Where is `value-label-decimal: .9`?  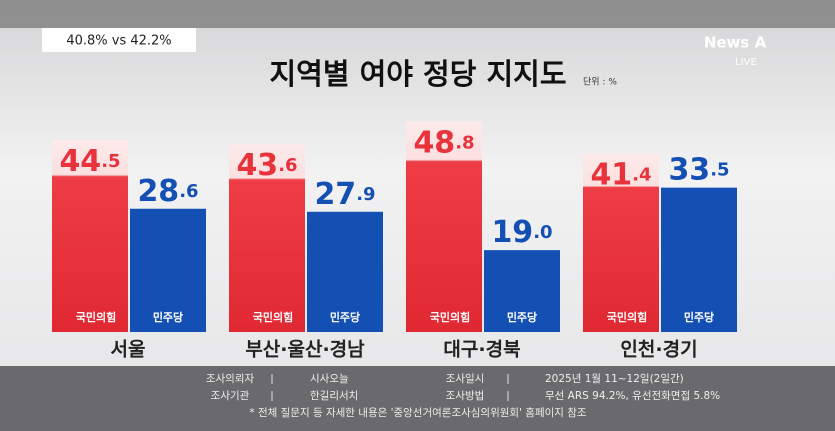 value-label-decimal: .9 is located at coordinates (365, 194).